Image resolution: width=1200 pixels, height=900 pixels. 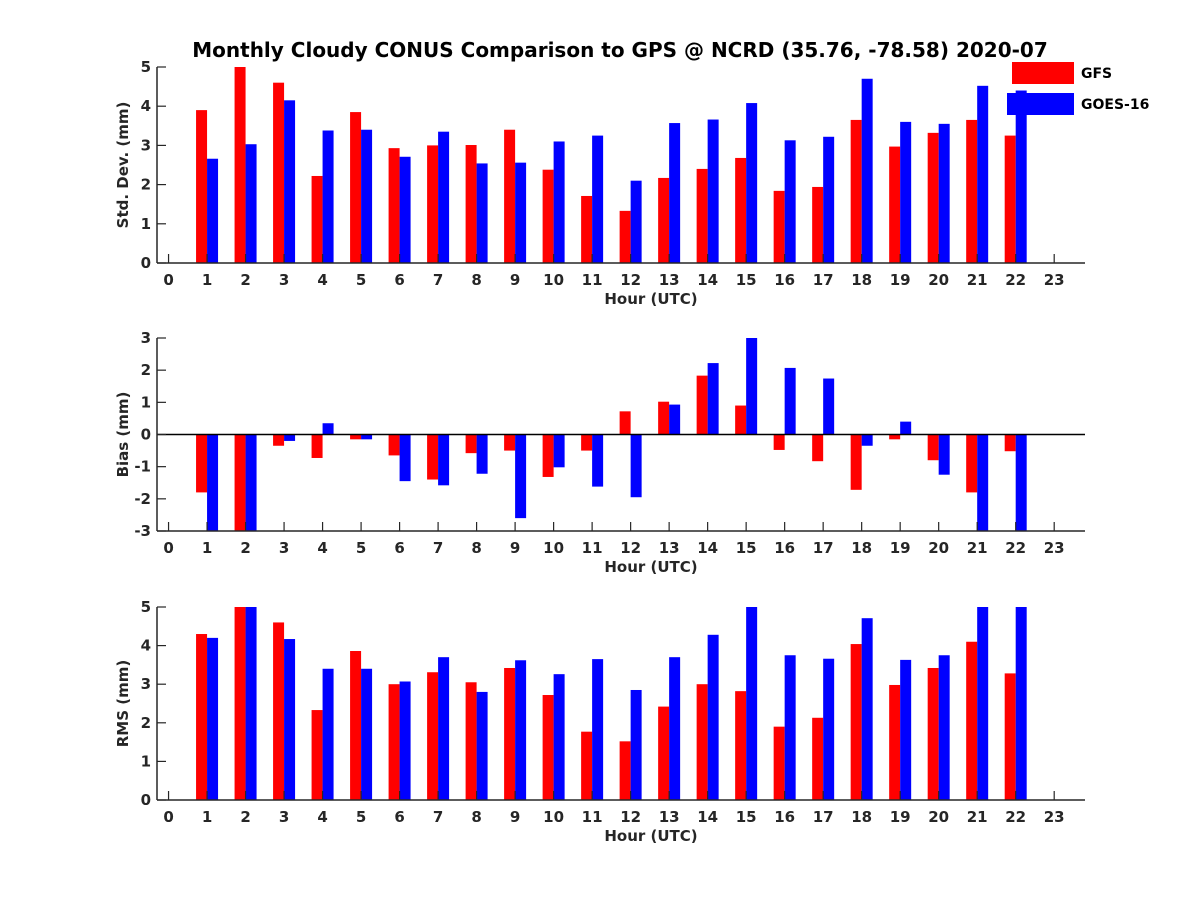 What do you see at coordinates (207, 817) in the screenshot?
I see `x-tick-label: 1` at bounding box center [207, 817].